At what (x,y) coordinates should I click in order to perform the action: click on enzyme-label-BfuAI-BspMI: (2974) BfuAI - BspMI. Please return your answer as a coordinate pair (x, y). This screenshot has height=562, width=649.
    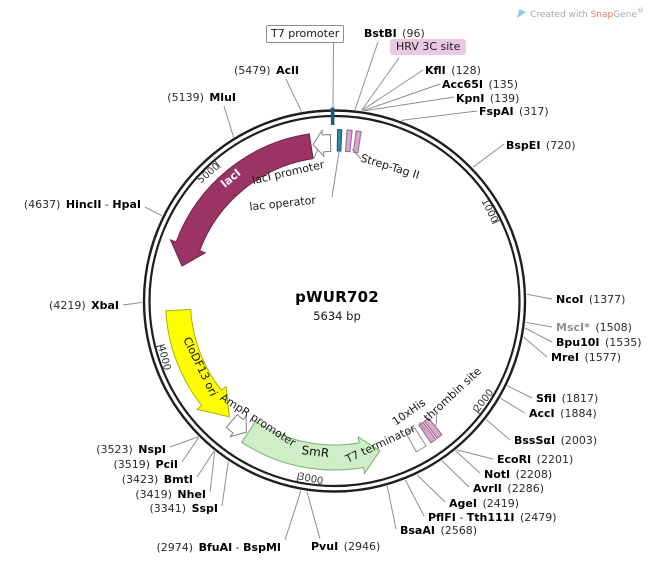
    Looking at the image, I should click on (218, 547).